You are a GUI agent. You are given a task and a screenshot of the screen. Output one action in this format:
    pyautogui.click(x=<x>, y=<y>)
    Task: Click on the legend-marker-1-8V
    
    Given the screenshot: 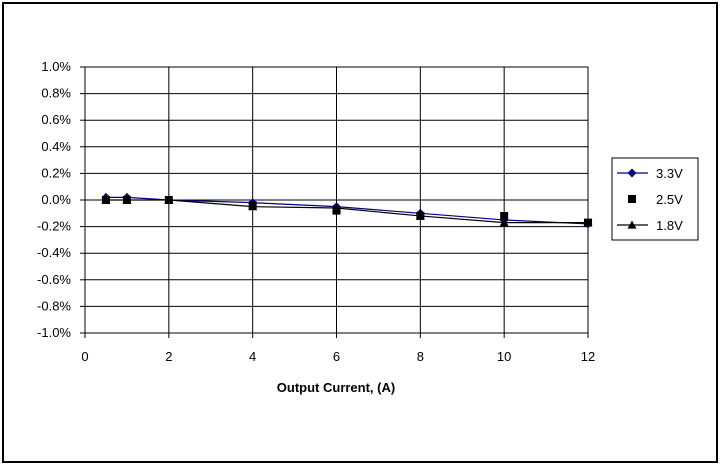 What is the action you would take?
    pyautogui.click(x=632, y=224)
    